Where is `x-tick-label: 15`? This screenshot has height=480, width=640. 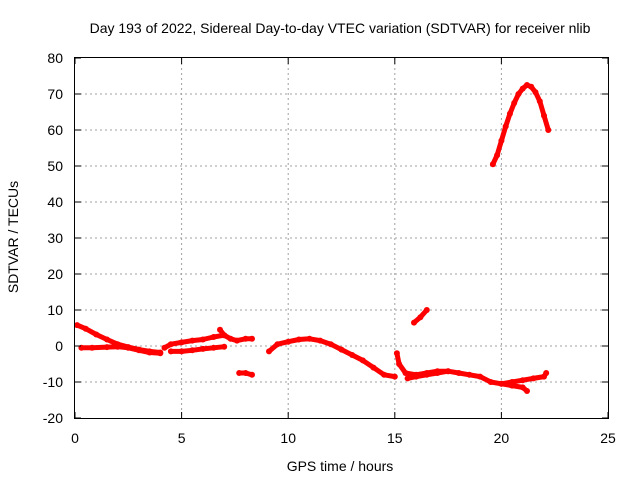
x-tick-label: 15 is located at coordinates (395, 438).